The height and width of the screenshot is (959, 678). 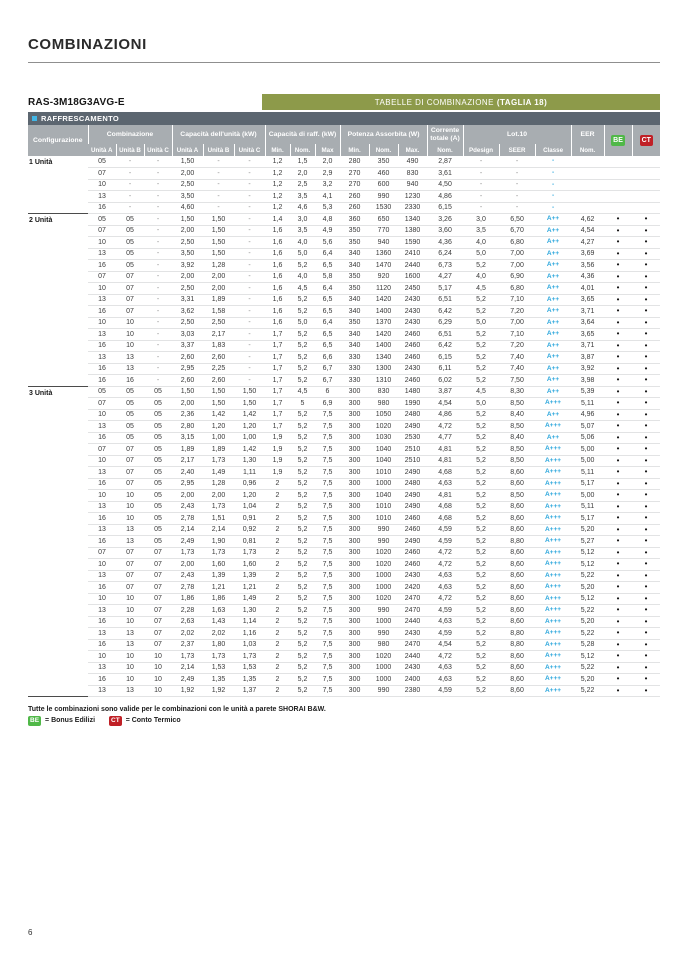 What do you see at coordinates (618, 438) in the screenshot?
I see `cell-be: •` at bounding box center [618, 438].